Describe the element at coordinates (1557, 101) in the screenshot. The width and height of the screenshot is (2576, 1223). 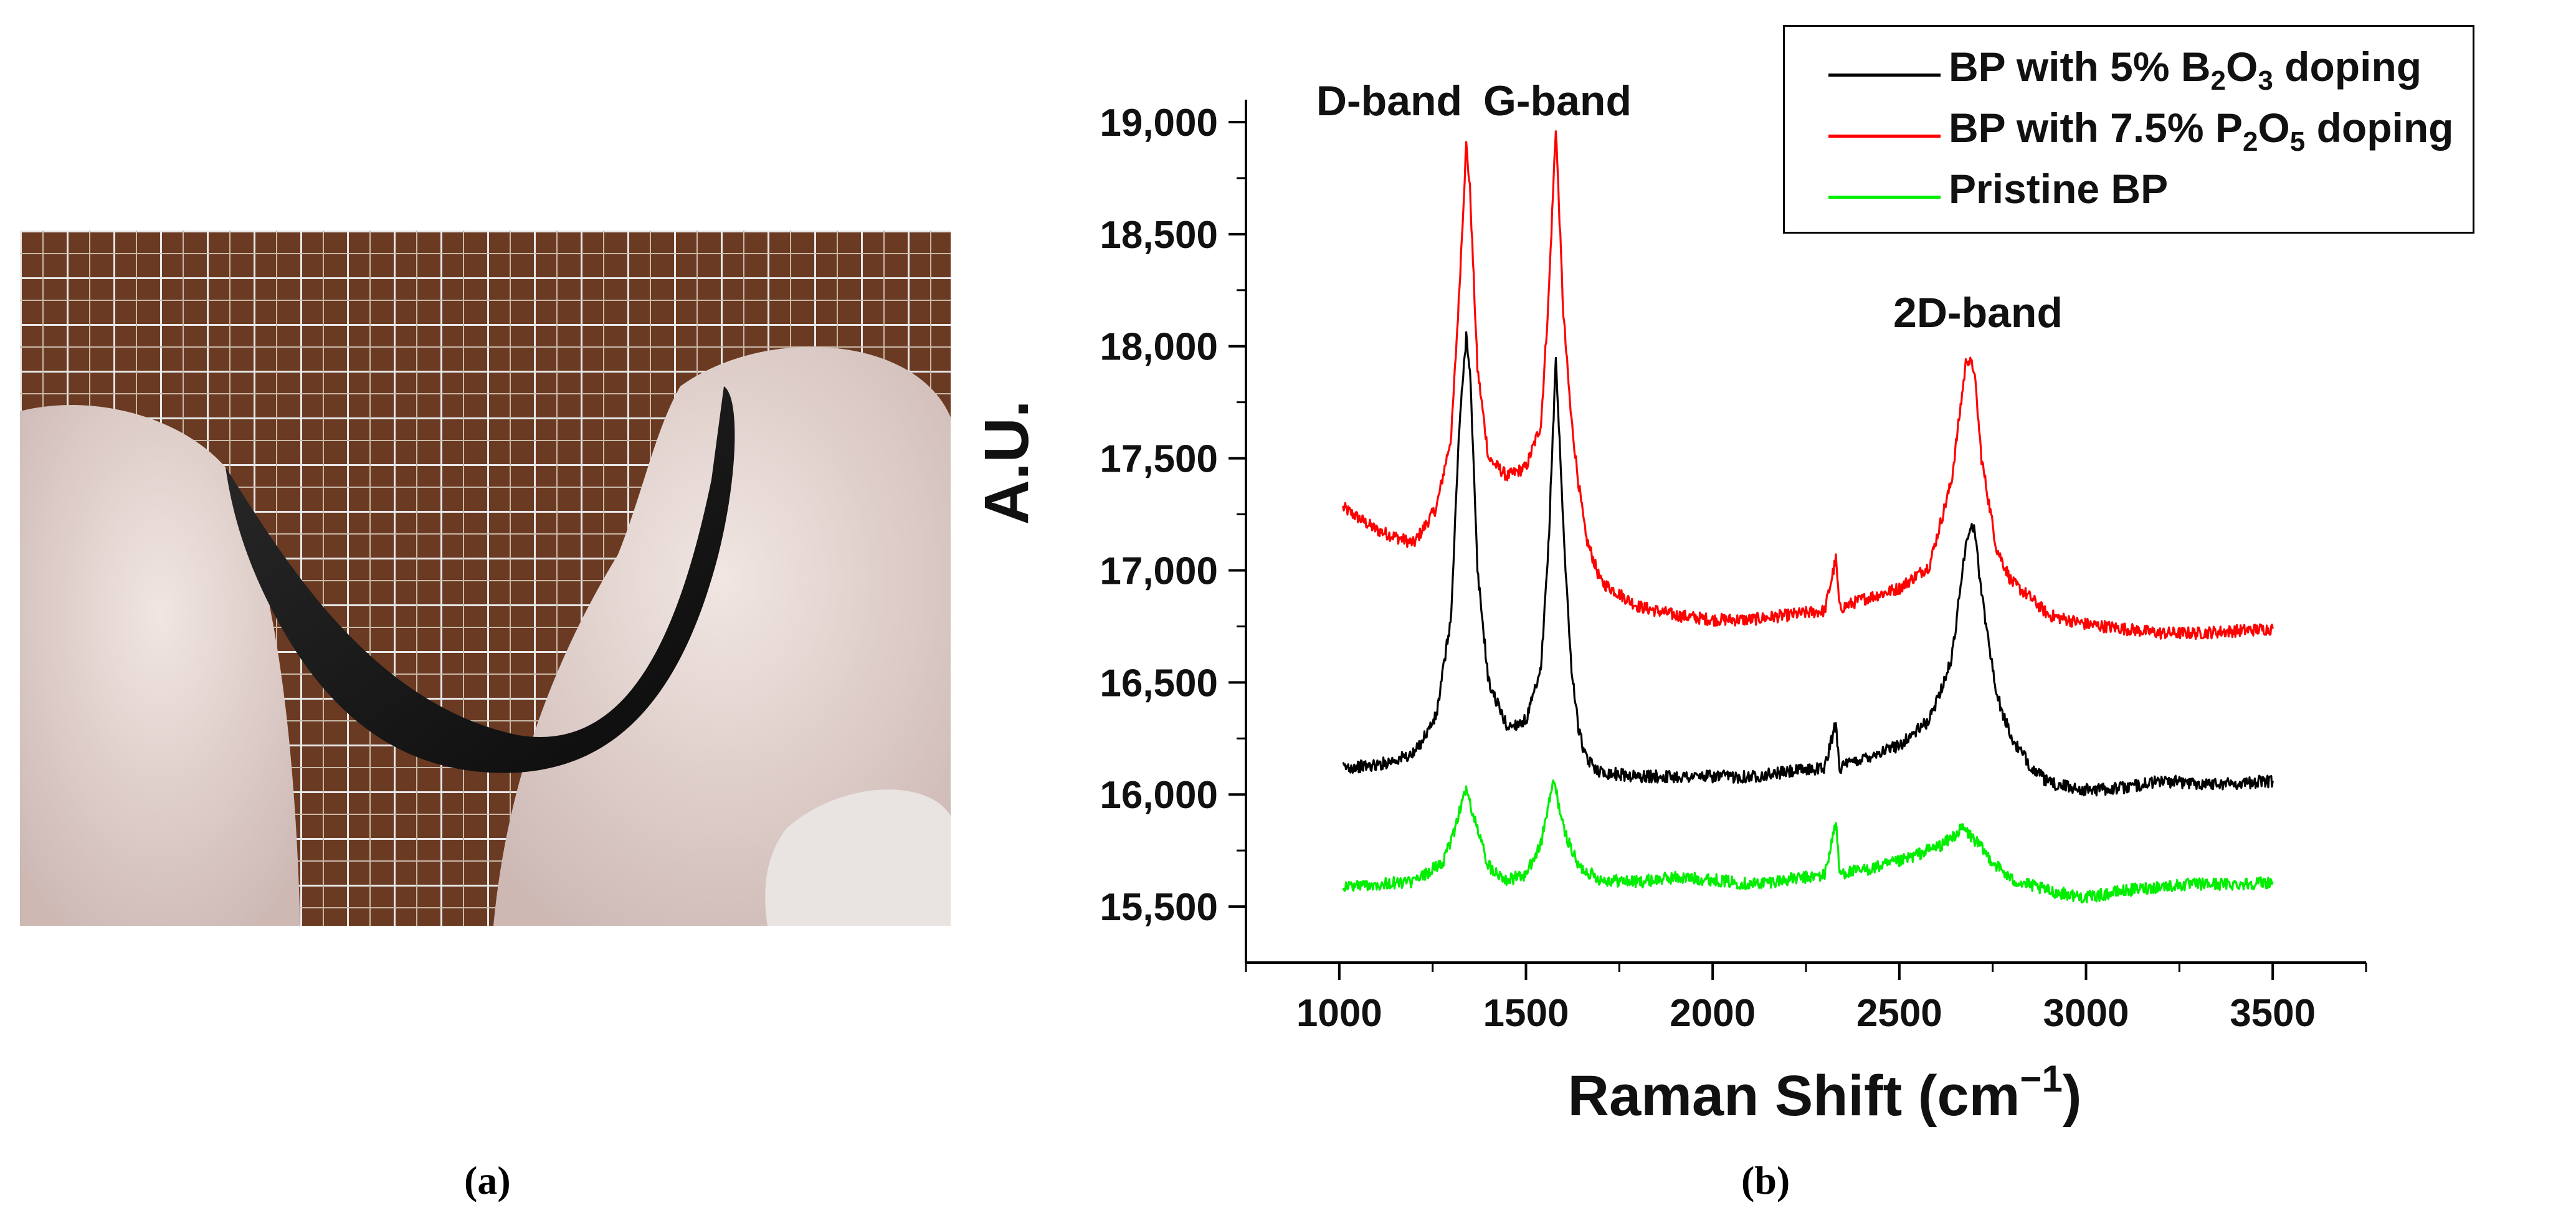
I see `band-annotation: G-band` at that location.